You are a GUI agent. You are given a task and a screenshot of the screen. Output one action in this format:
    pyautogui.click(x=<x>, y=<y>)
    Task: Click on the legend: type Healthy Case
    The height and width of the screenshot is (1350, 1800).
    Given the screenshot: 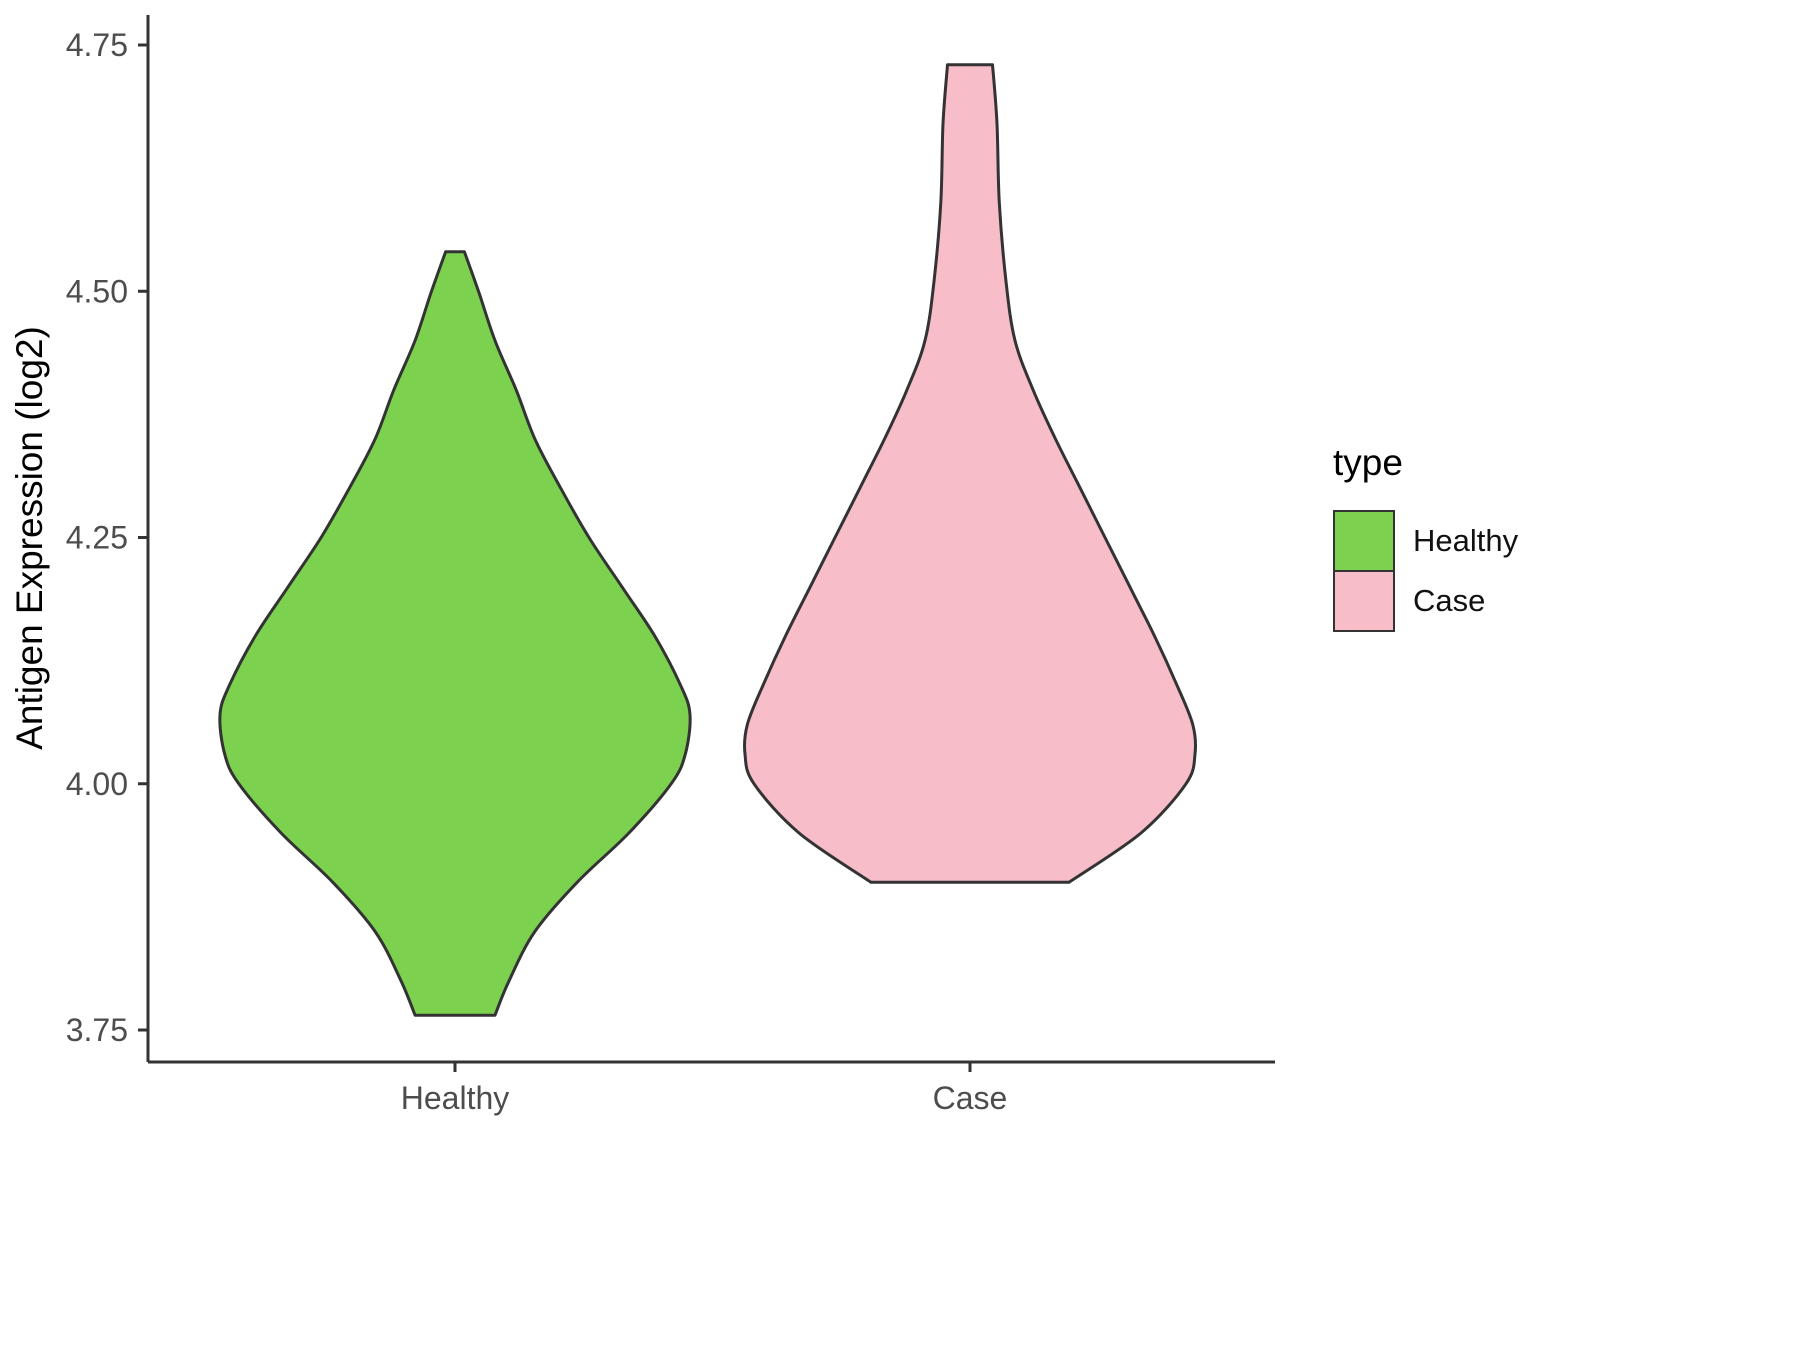 What is the action you would take?
    pyautogui.click(x=1425, y=537)
    